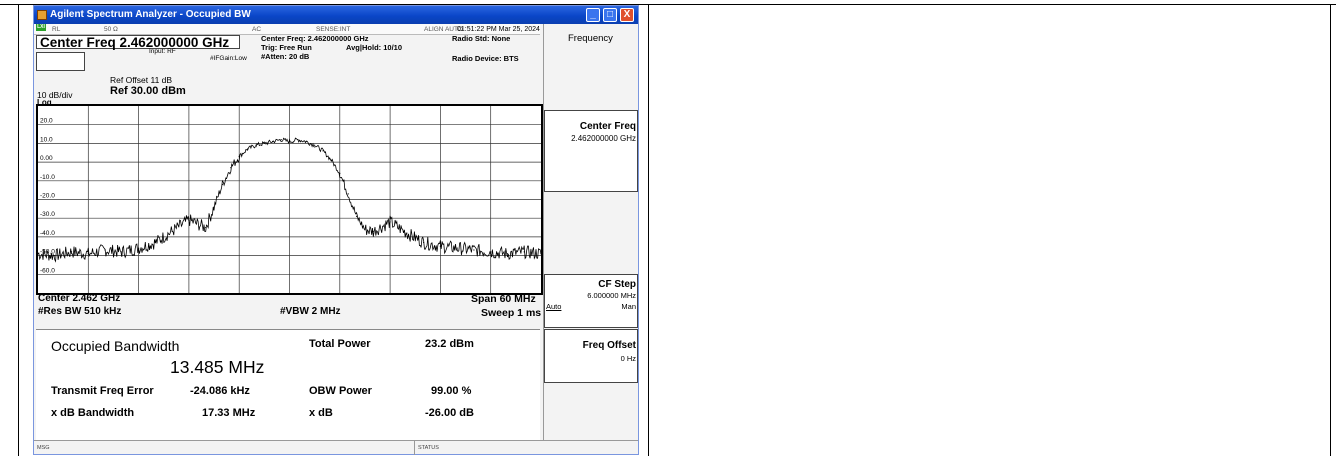  Describe the element at coordinates (611, 295) in the screenshot. I see `cf-step-value: 6.000000 MHz` at that location.